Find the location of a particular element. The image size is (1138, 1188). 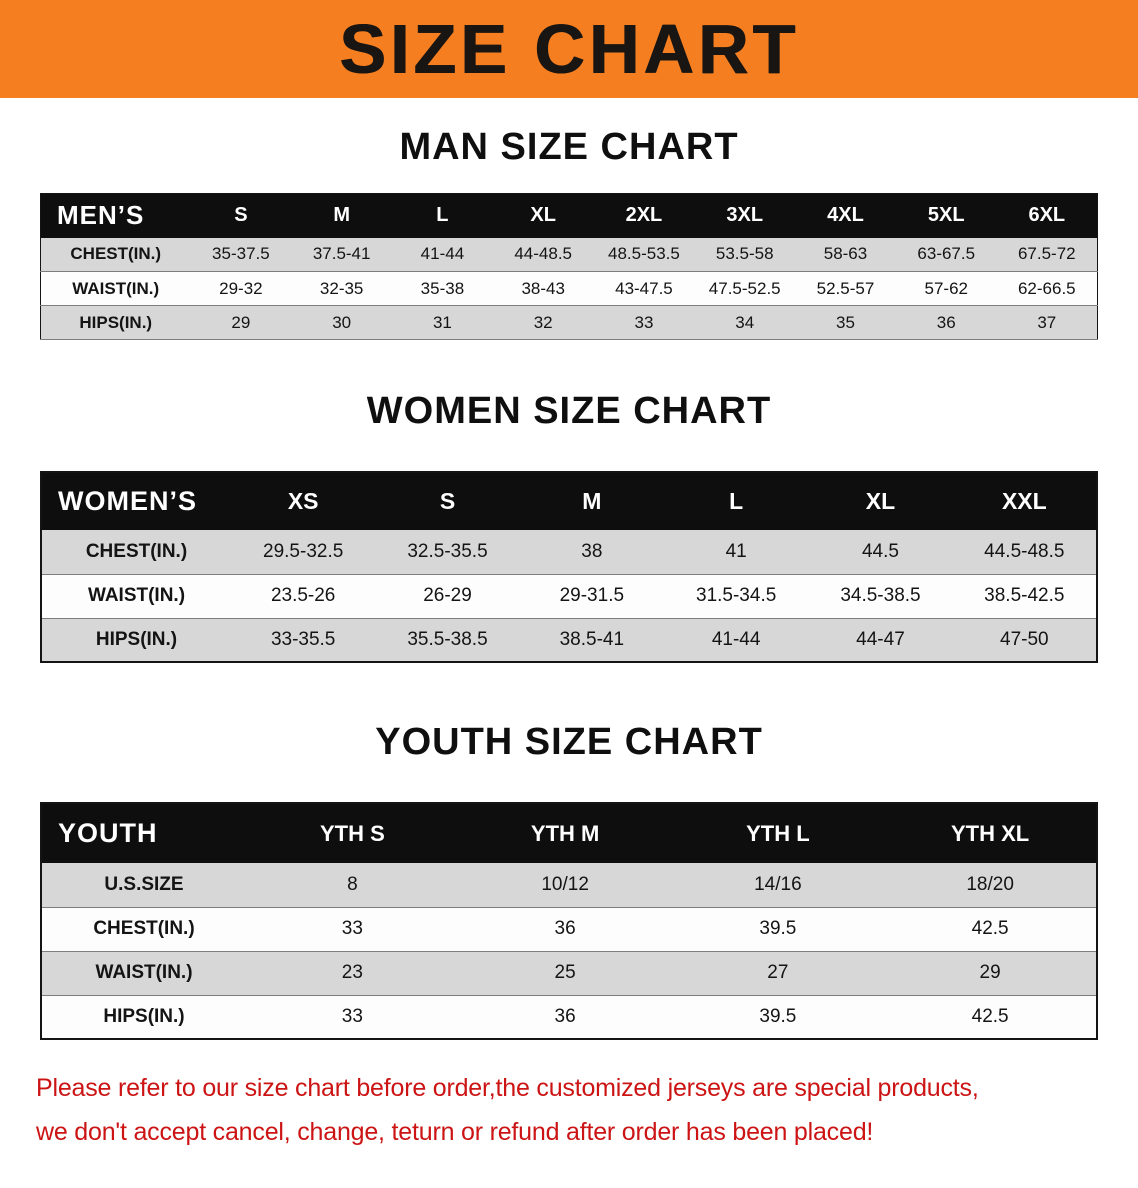

table-cell: 29-31.5 is located at coordinates (591, 596).